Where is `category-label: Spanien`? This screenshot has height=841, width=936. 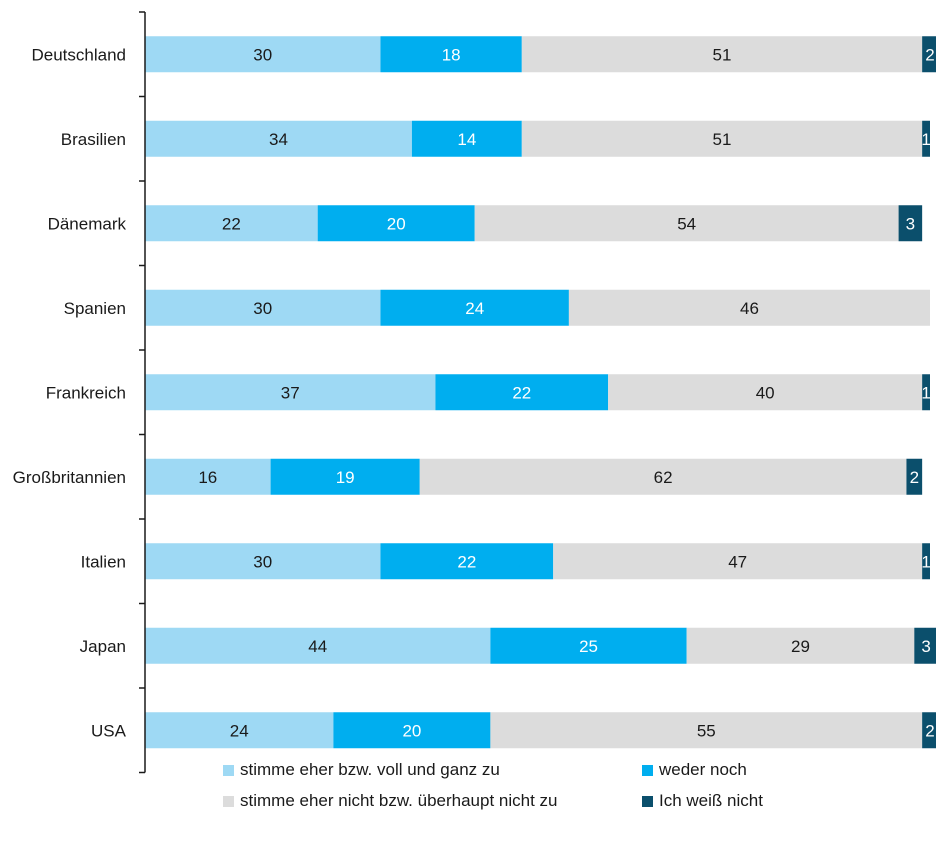
category-label: Spanien is located at coordinates (95, 308).